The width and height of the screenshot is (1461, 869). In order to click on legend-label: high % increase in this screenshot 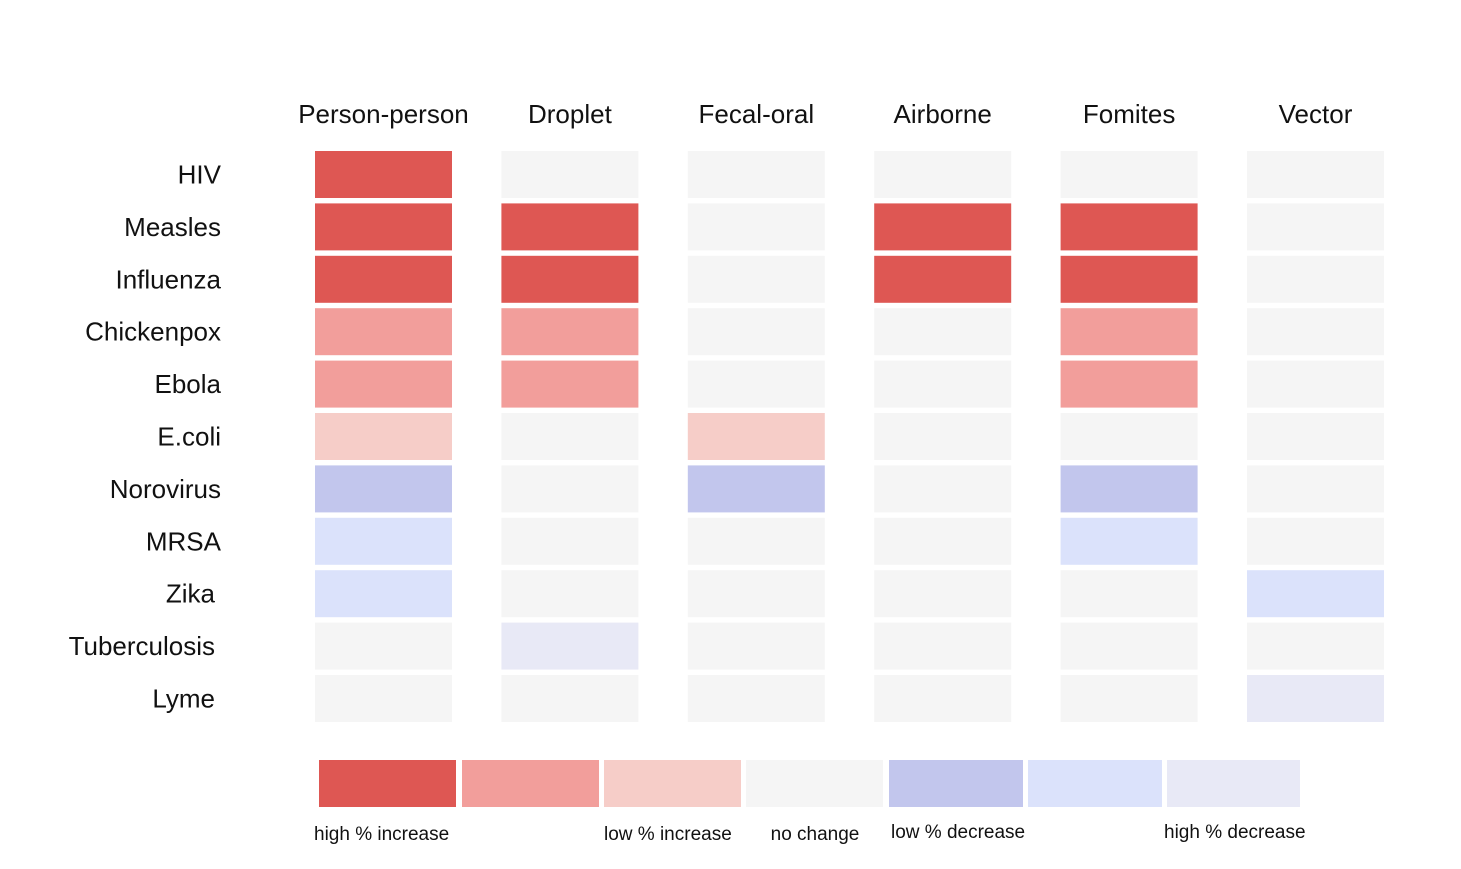, I will do `click(381, 834)`.